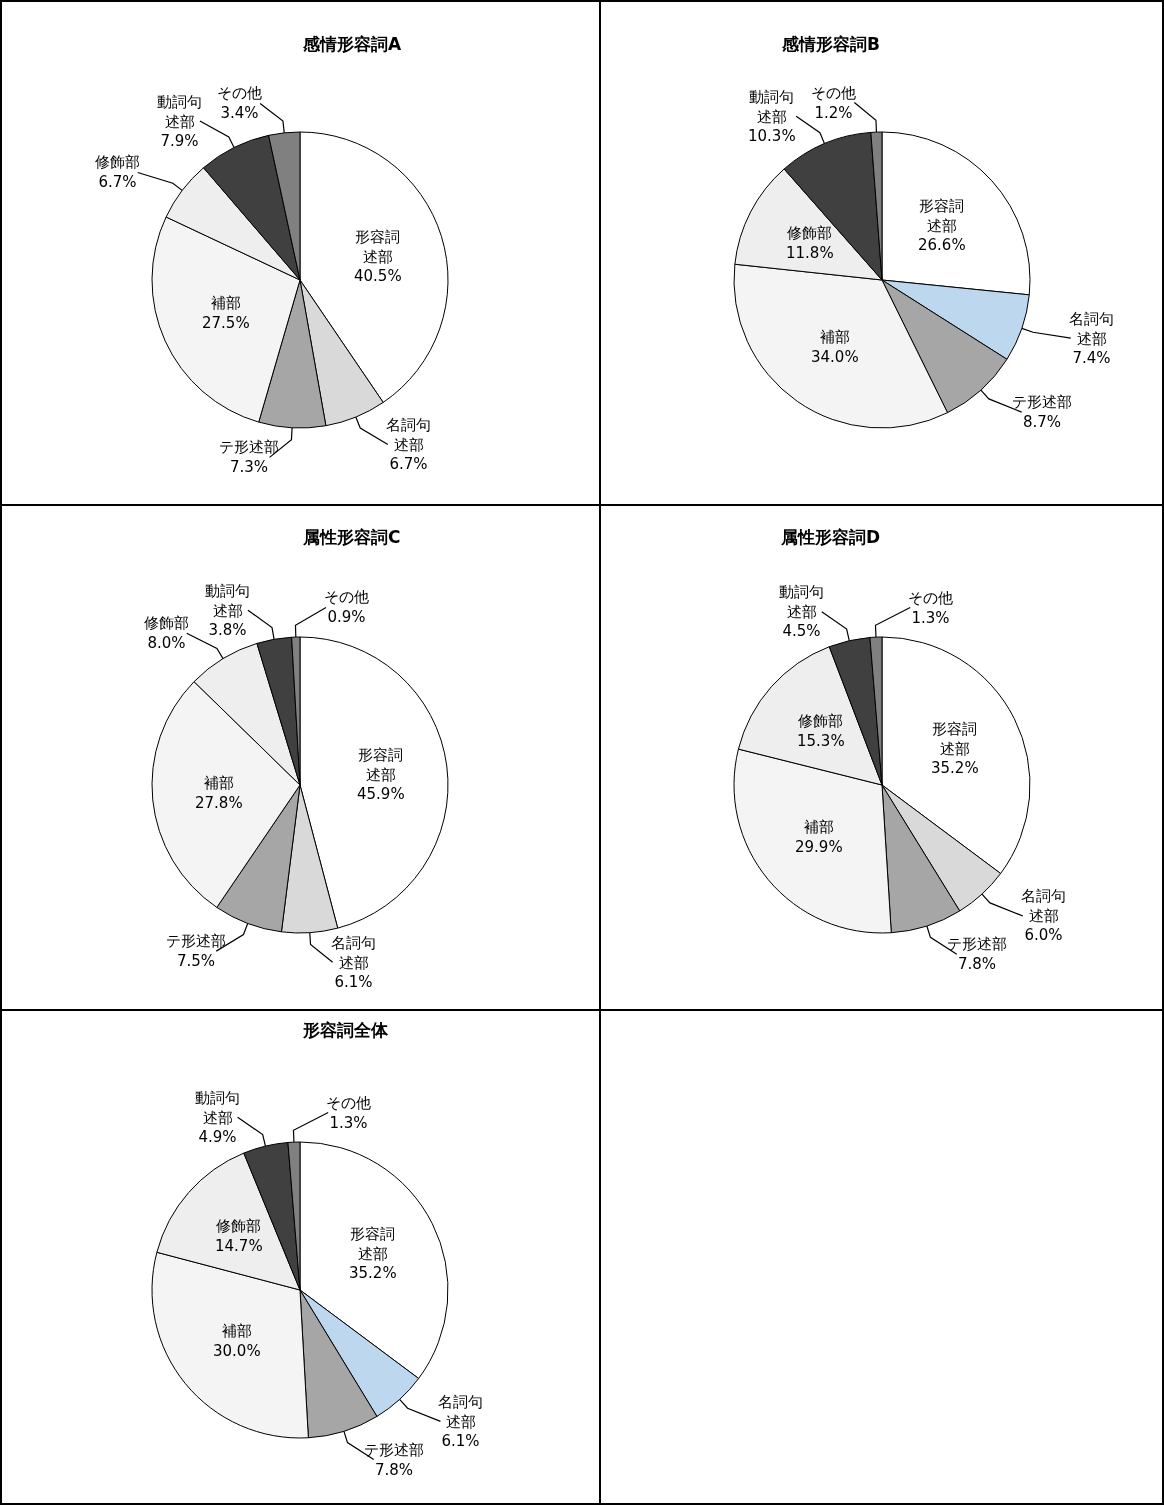 Image resolution: width=1164 pixels, height=1505 pixels. I want to click on chart-title: 属性形容詞D, so click(830, 537).